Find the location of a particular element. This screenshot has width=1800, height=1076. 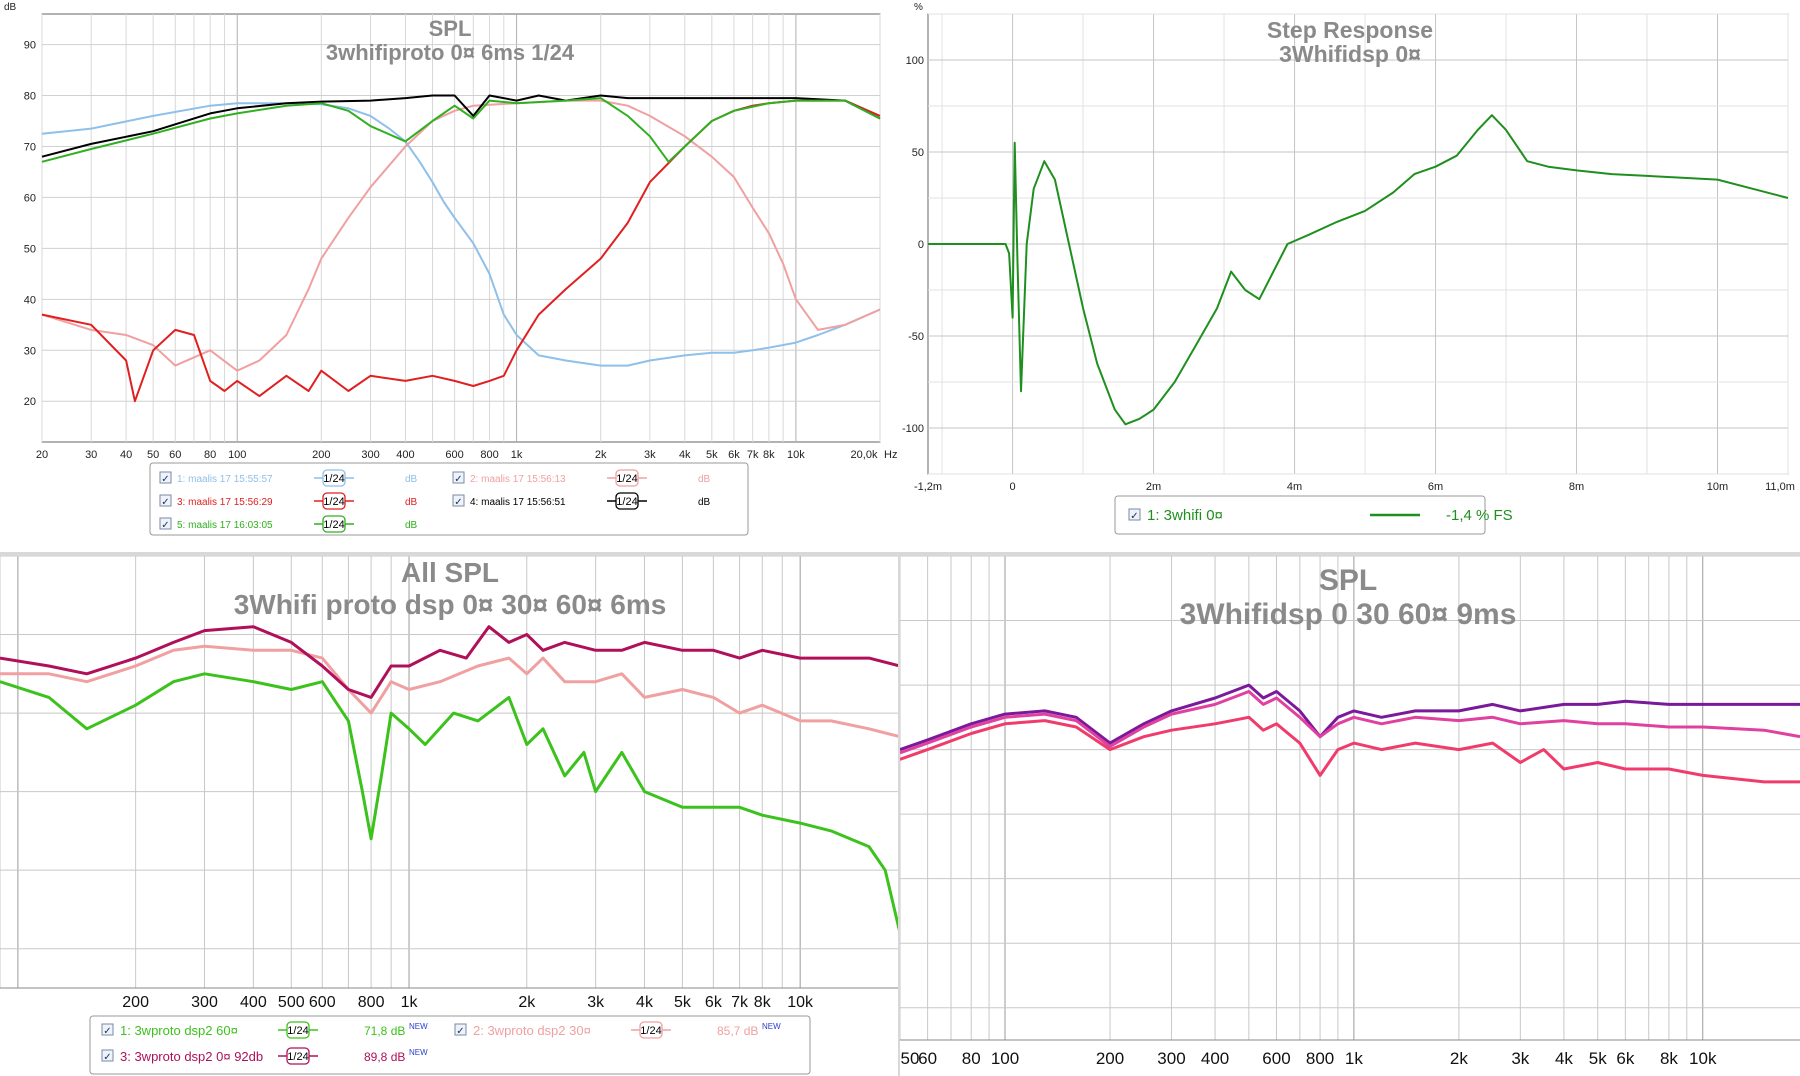

y-tick-label: 20 is located at coordinates (30, 402).